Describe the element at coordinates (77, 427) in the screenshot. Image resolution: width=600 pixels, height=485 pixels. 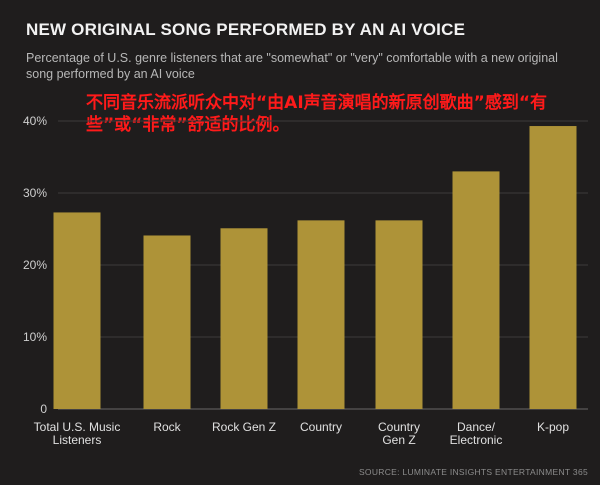
I see `x-category-label: Total U.S. Music` at that location.